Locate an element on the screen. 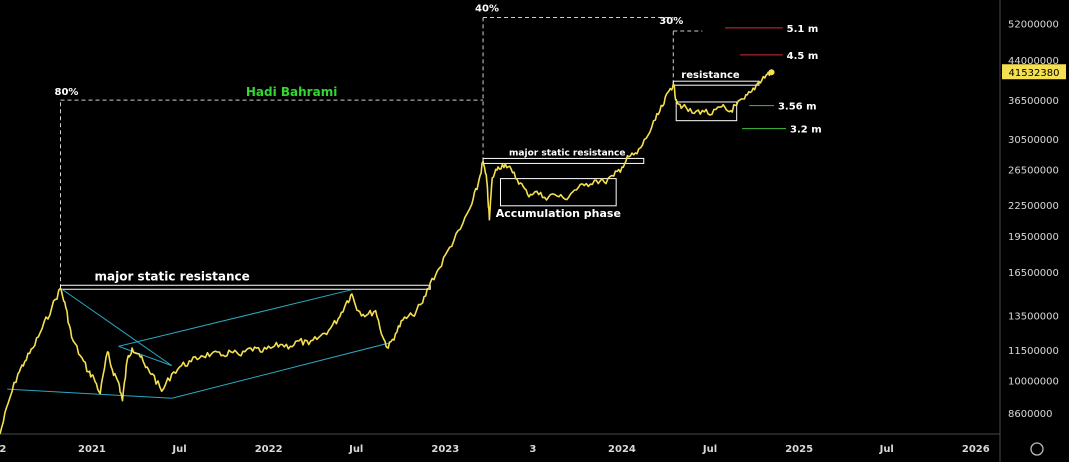 This screenshot has height=462, width=1069. resistance-zone-2024 is located at coordinates (716, 83).